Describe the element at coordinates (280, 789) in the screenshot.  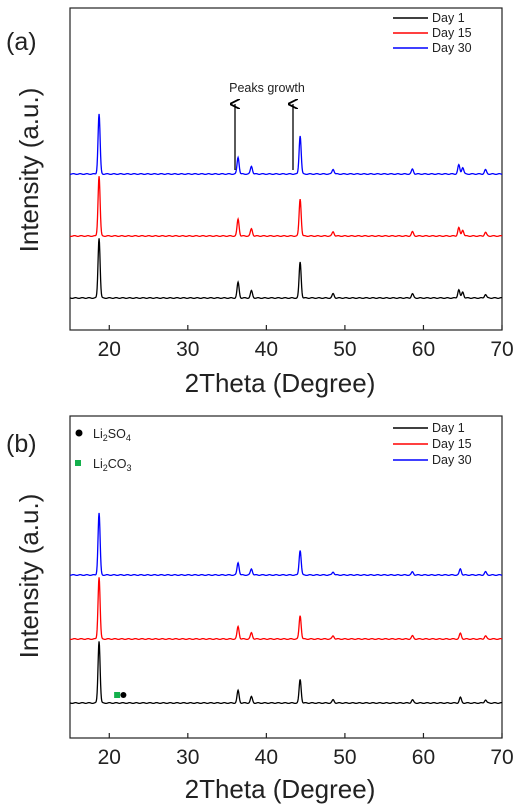
I see `panel-b-x-axis-title: 2Theta (Degree)` at that location.